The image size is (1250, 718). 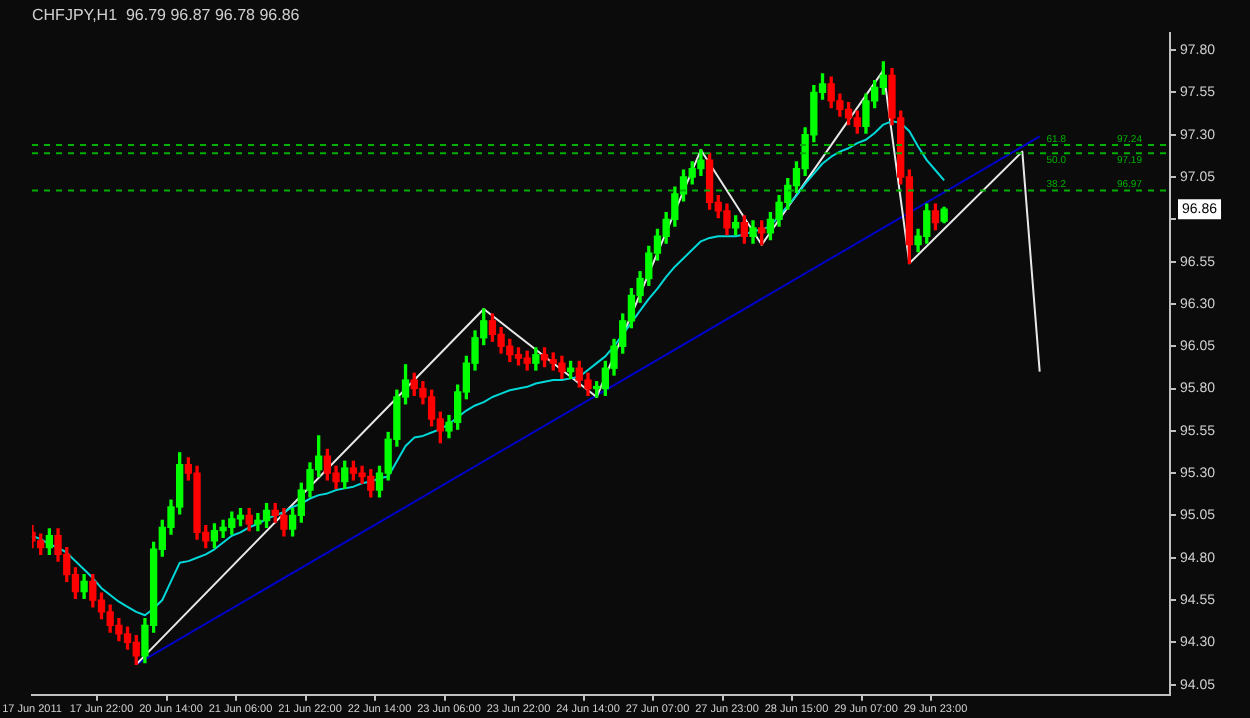 I want to click on chart-title: CHFJPY,H1 96.79 96.87 96.78 96.86, so click(x=166, y=15).